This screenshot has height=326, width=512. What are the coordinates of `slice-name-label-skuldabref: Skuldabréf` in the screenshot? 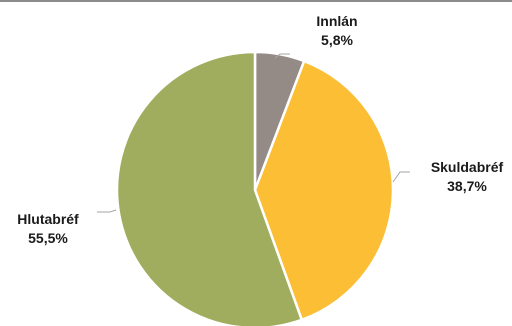 It's located at (467, 167).